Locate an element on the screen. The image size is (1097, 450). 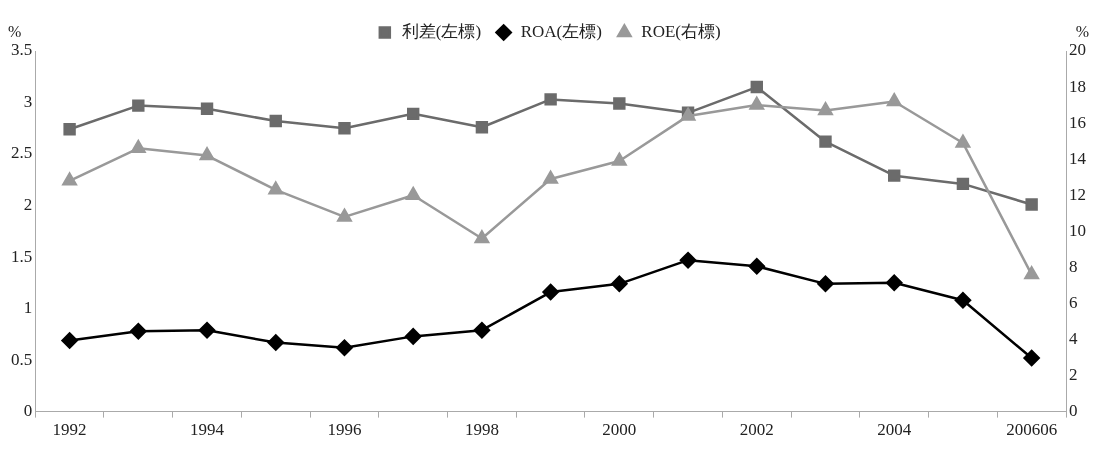
legend-label: ROE(右標) is located at coordinates (681, 31).